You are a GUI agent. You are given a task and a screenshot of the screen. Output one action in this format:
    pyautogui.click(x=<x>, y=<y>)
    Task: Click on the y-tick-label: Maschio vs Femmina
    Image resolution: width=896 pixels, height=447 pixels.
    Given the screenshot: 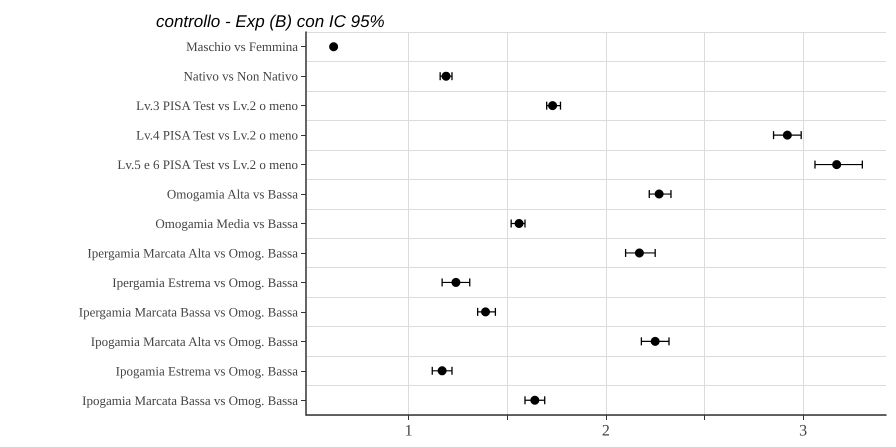 What is the action you would take?
    pyautogui.click(x=242, y=46)
    